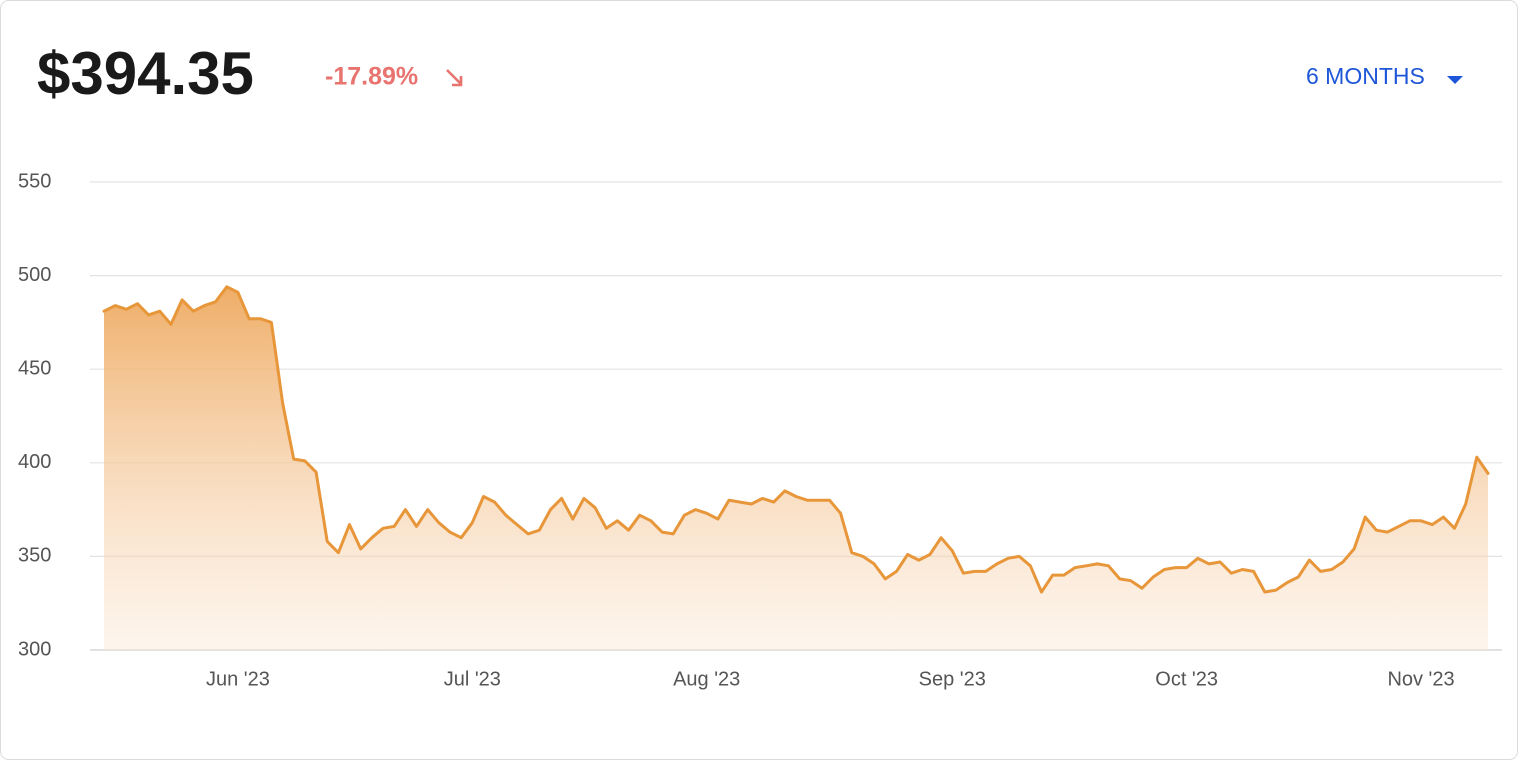  What do you see at coordinates (454, 78) in the screenshot?
I see `down-arrow` at bounding box center [454, 78].